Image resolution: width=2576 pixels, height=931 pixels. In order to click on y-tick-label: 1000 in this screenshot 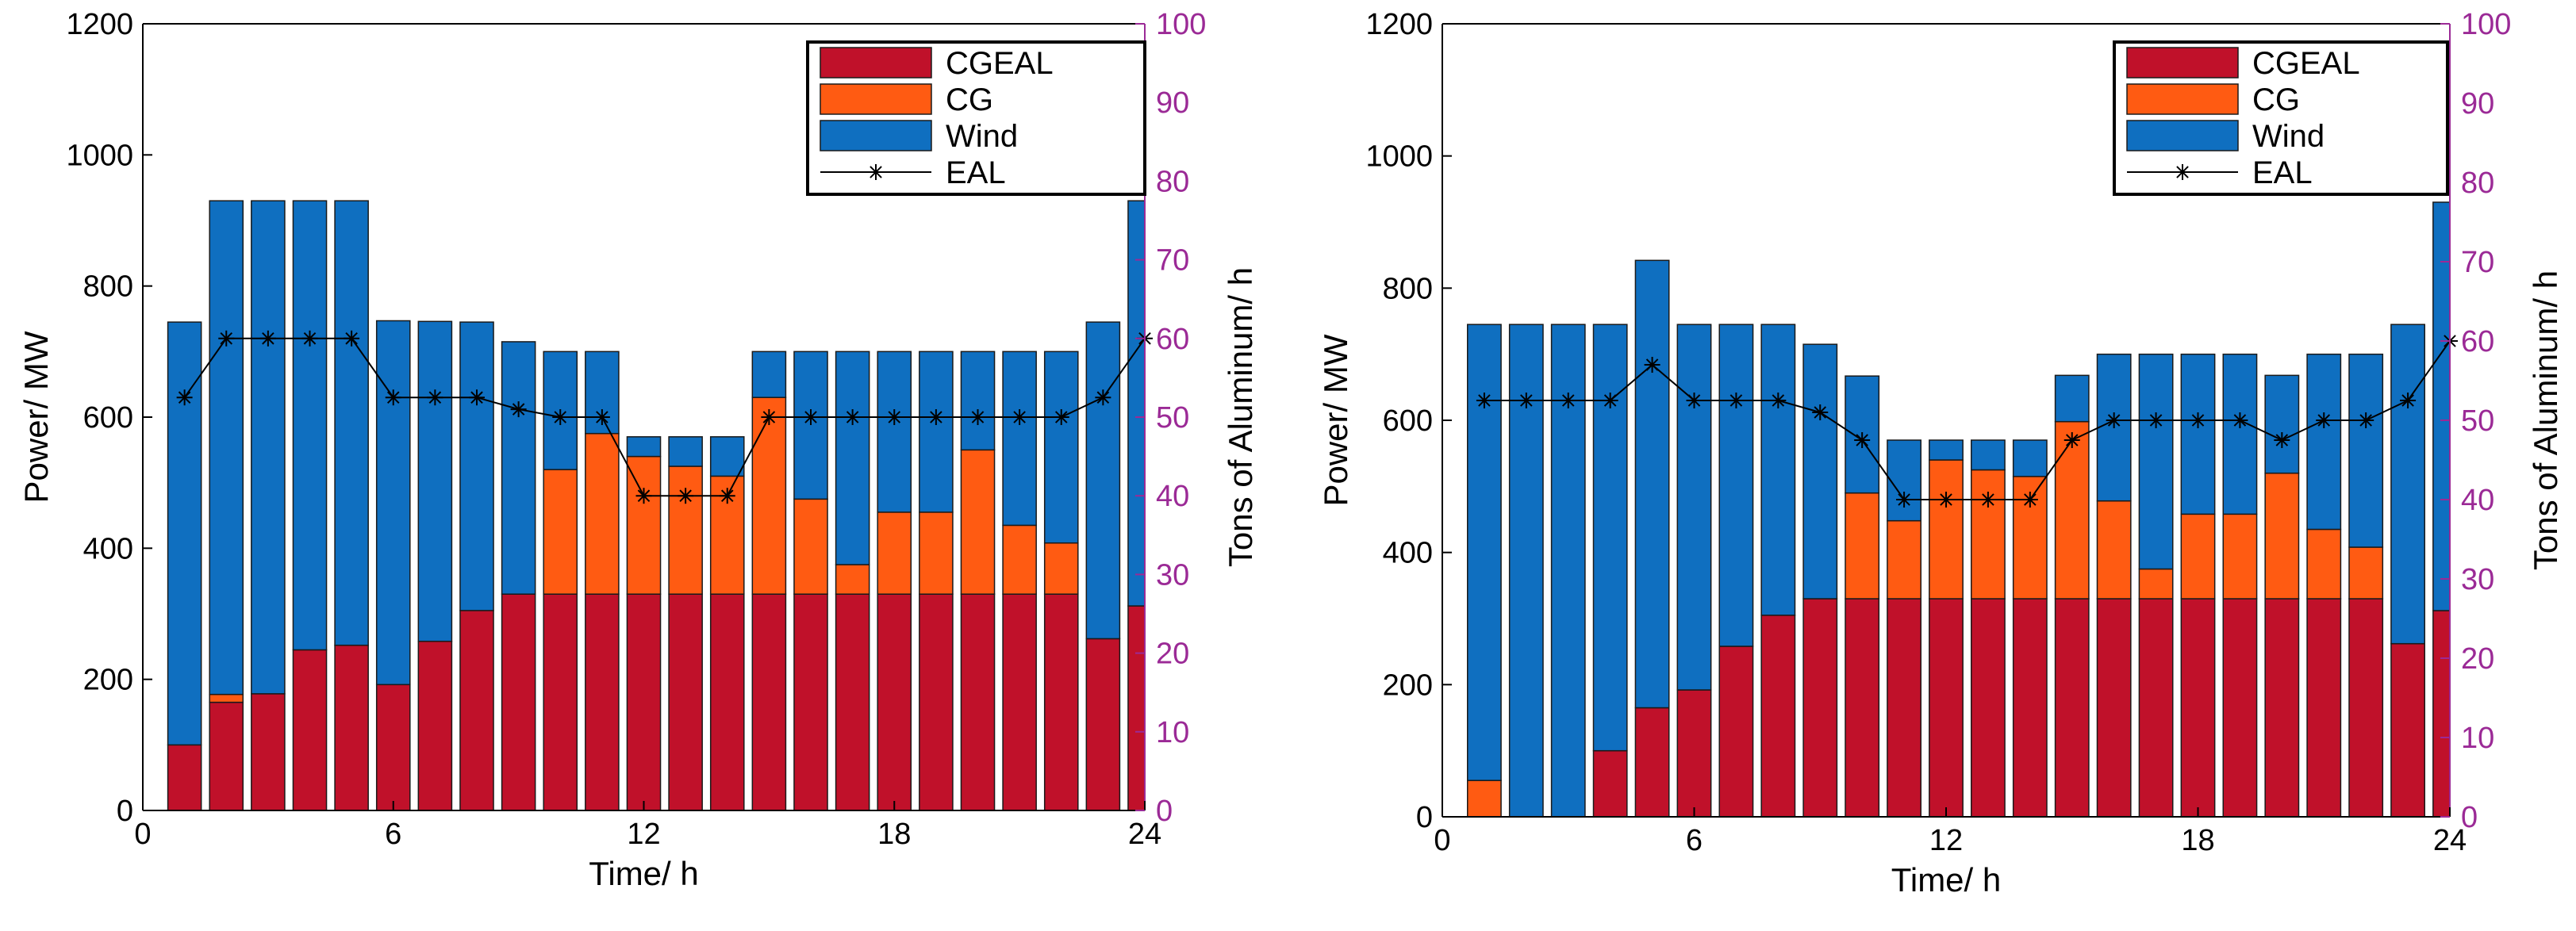, I will do `click(1399, 157)`.